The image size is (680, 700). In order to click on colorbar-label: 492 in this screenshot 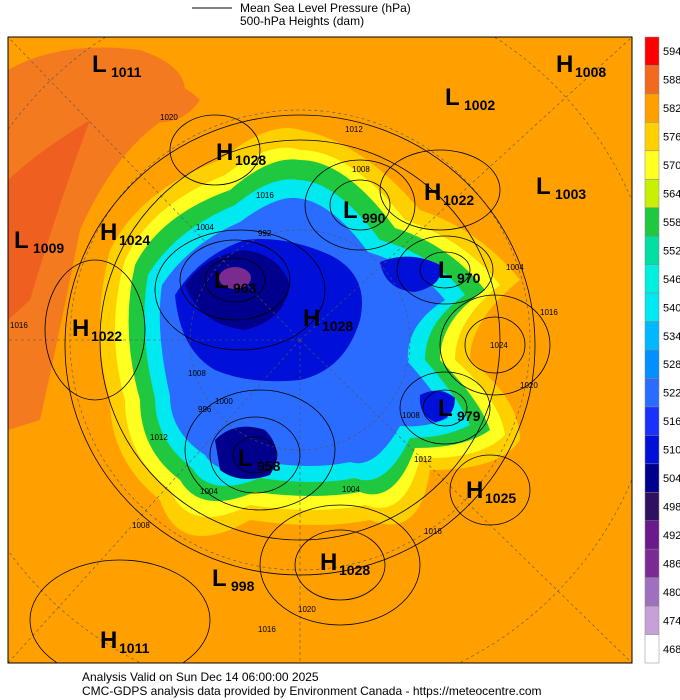, I will do `click(671, 536)`.